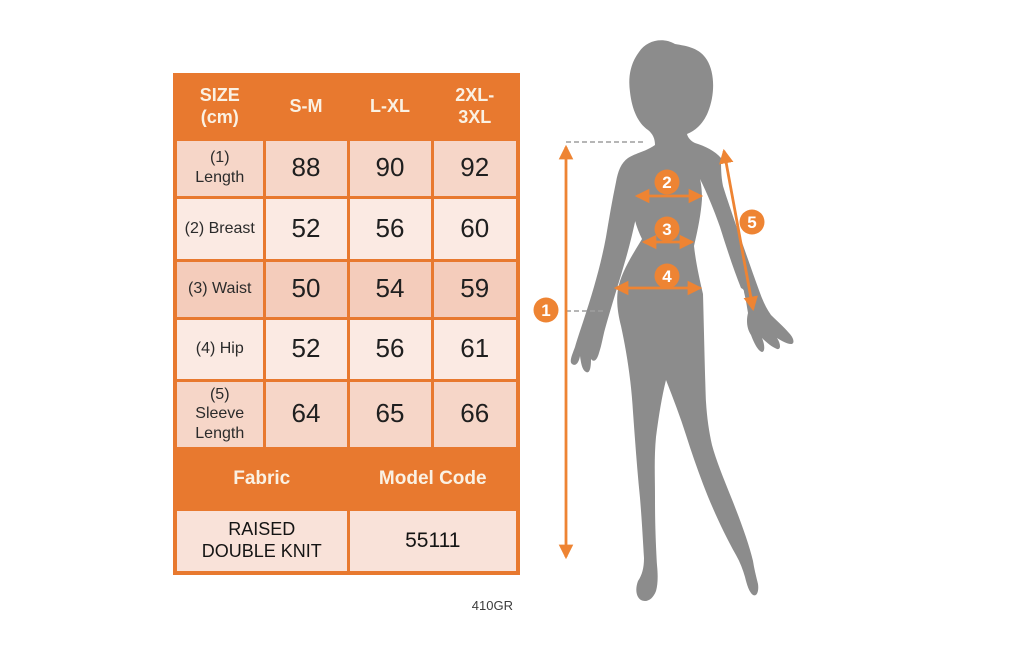 The width and height of the screenshot is (1024, 652). I want to click on row-label-length: (1) Length, so click(219, 168).